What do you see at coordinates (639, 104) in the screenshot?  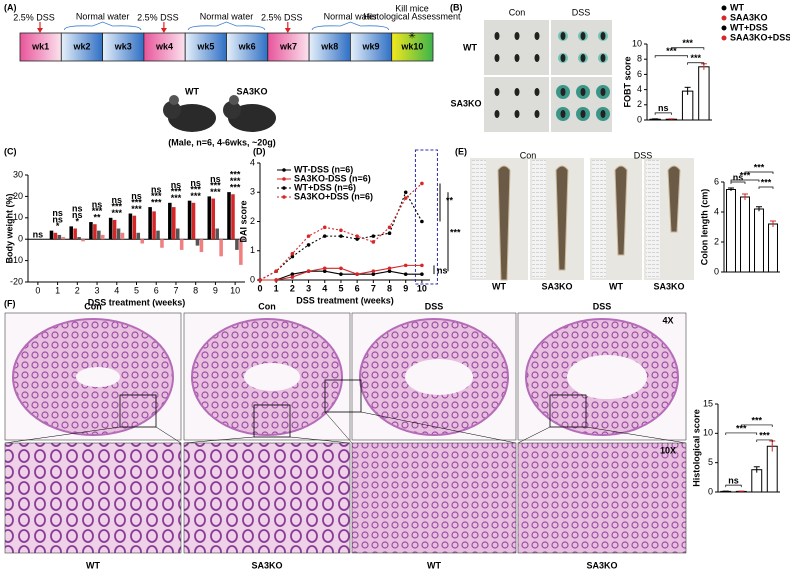 I see `y-tick-label: 2` at bounding box center [639, 104].